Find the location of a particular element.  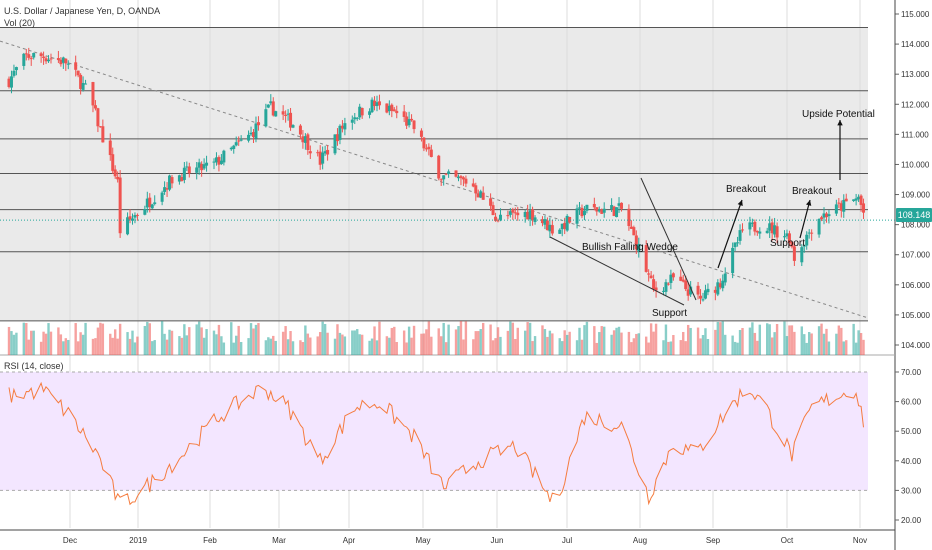

wedge-lower-line is located at coordinates (617, 271).